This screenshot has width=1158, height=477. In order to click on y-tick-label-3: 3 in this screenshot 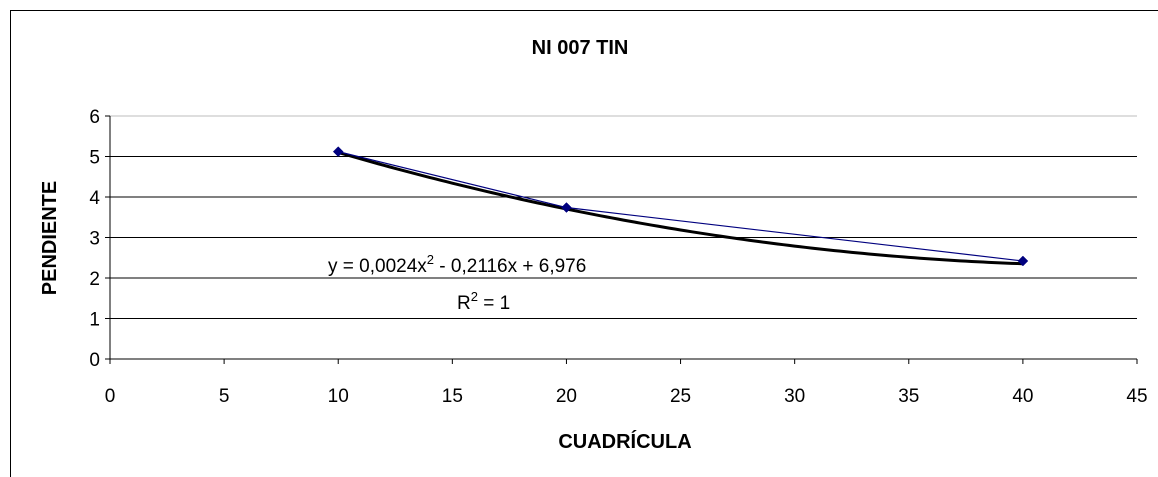, I will do `click(94, 239)`.